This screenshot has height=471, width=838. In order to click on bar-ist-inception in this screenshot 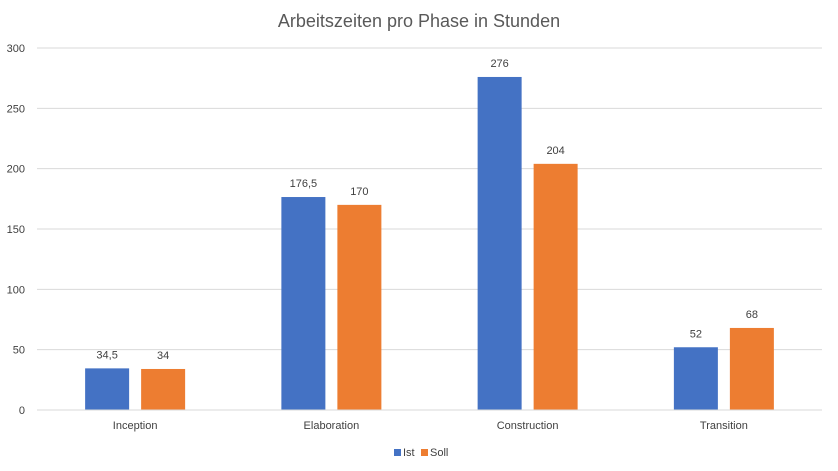, I will do `click(107, 389)`.